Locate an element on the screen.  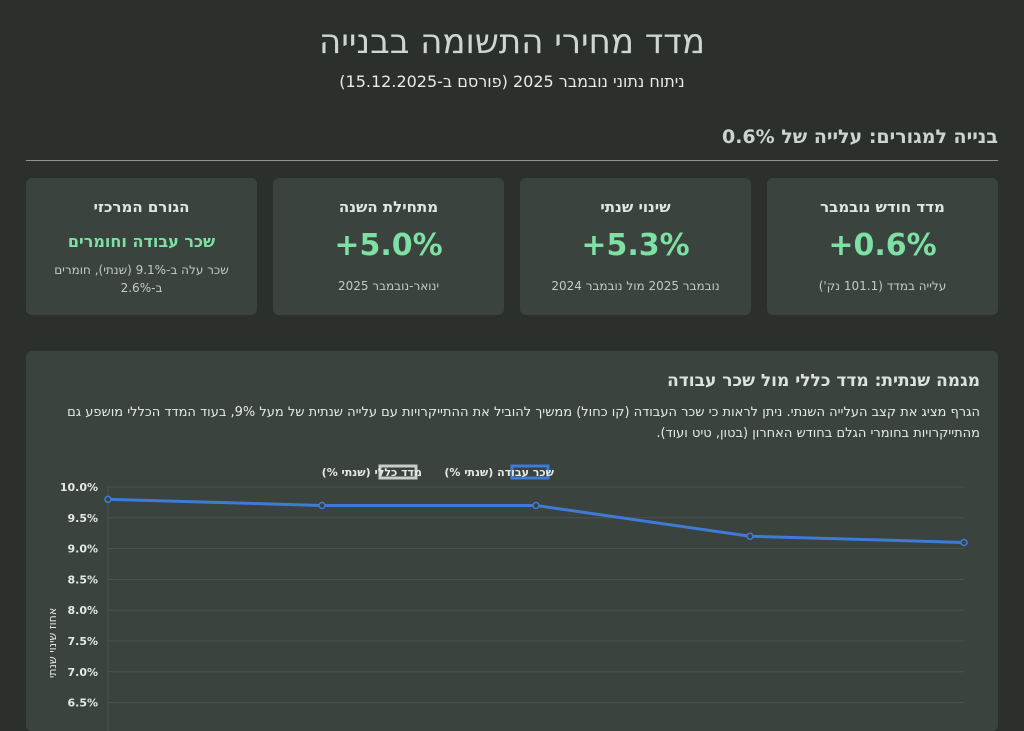
kpi-label: הגורם המרכזי is located at coordinates (141, 207).